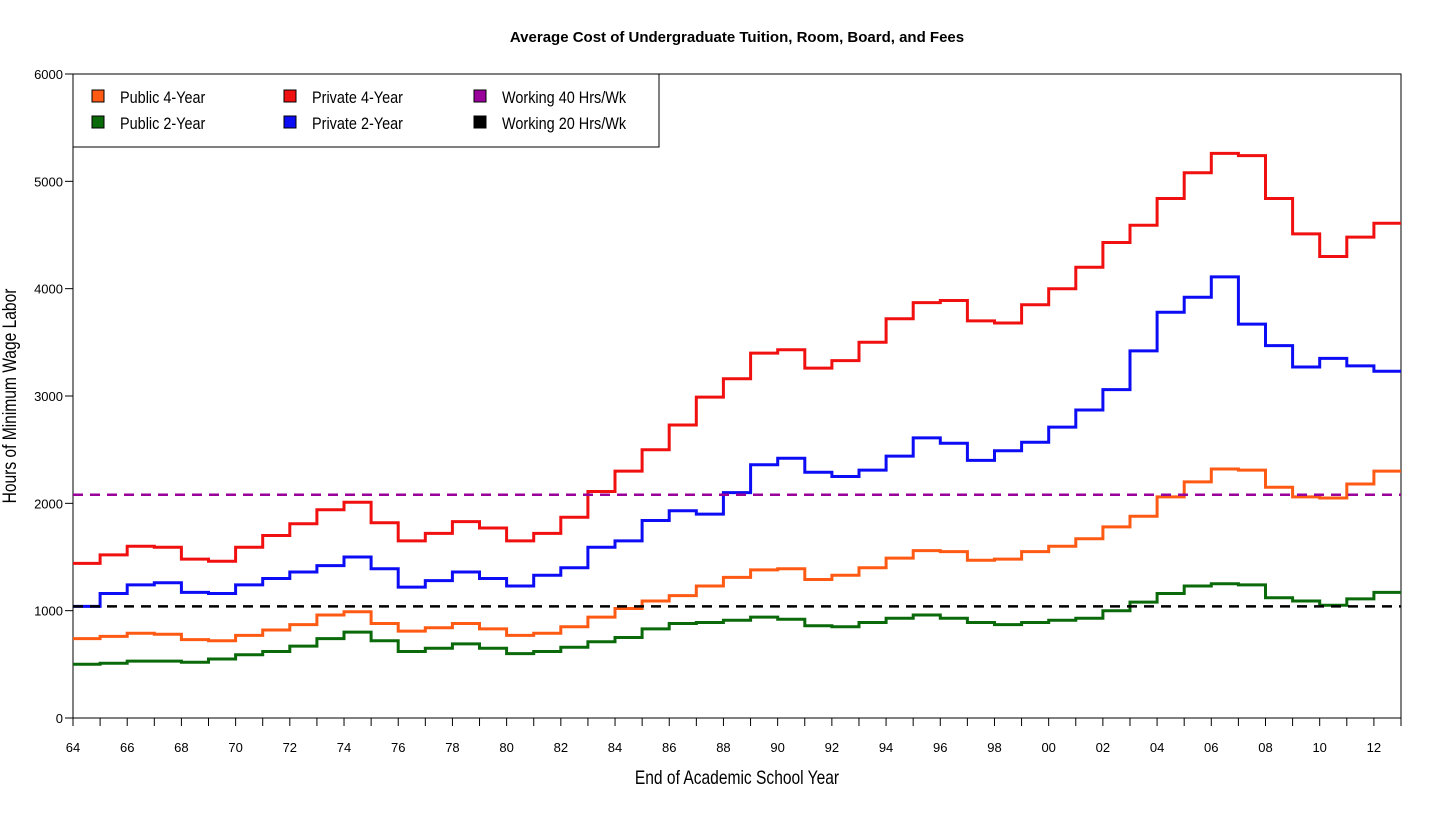 The width and height of the screenshot is (1440, 815). I want to click on y-tick-label: 2000, so click(48, 503).